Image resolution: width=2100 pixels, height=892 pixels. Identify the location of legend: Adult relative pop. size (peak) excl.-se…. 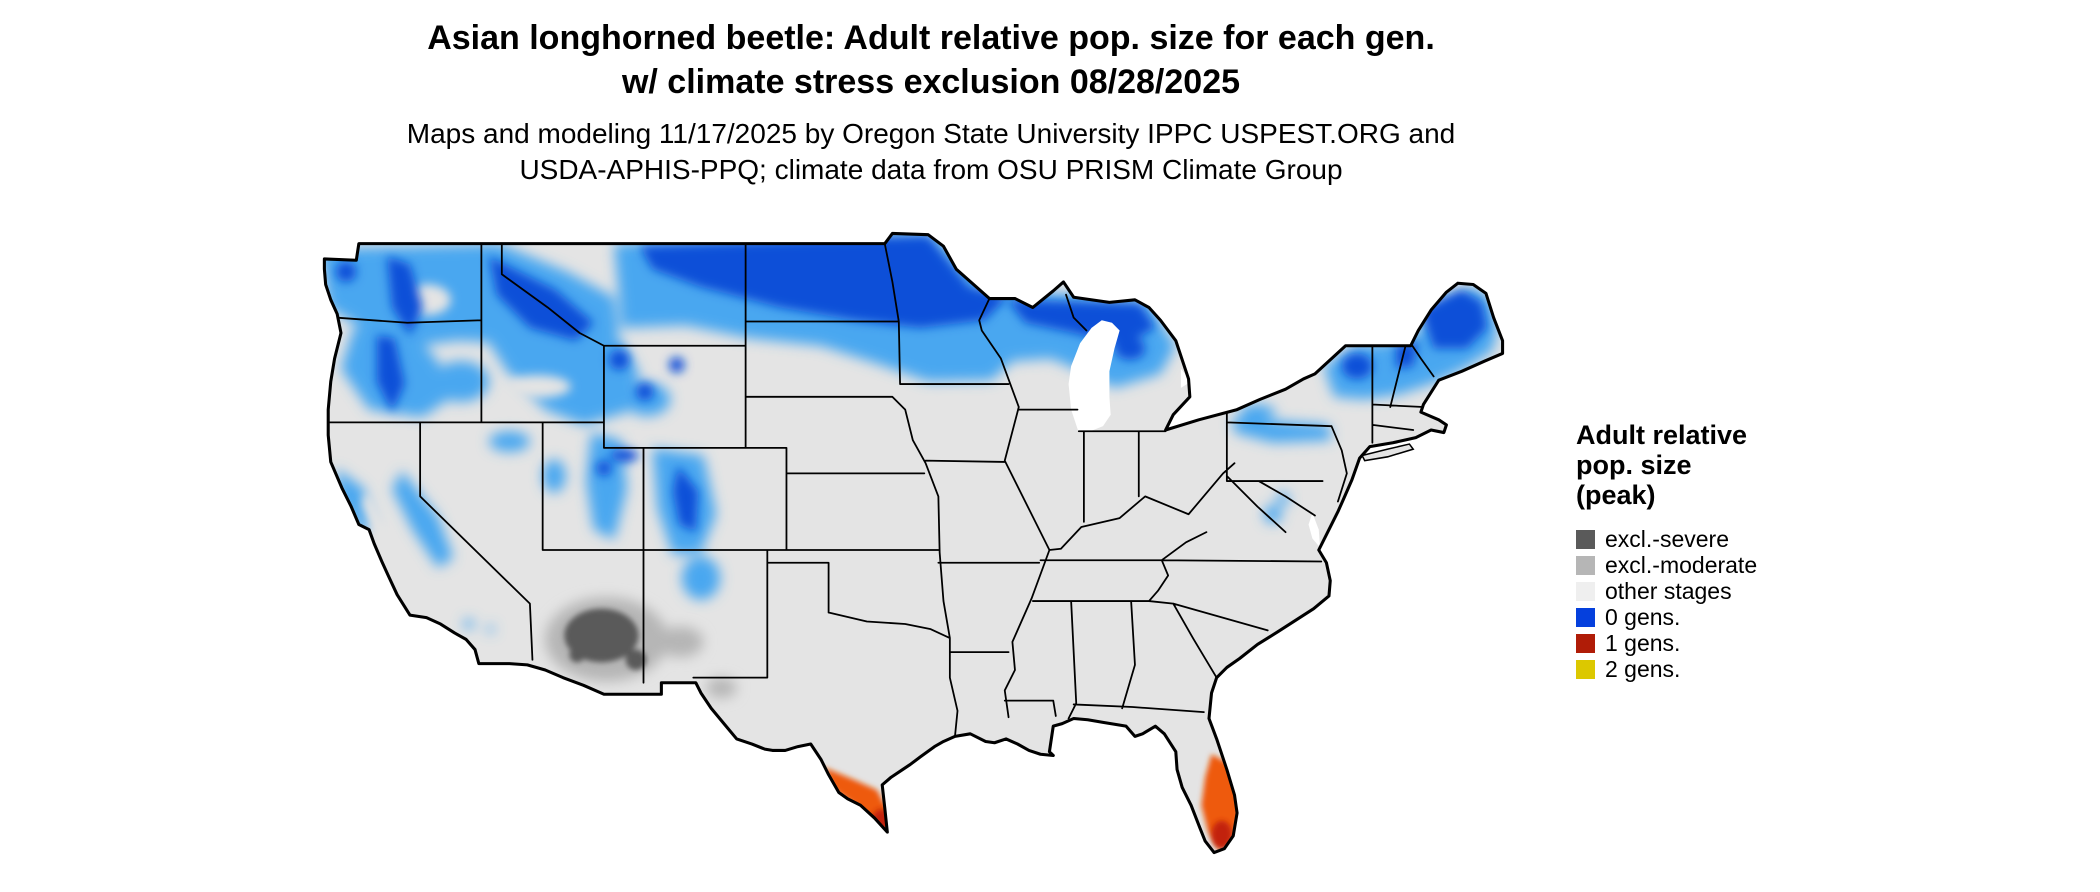
(1666, 551).